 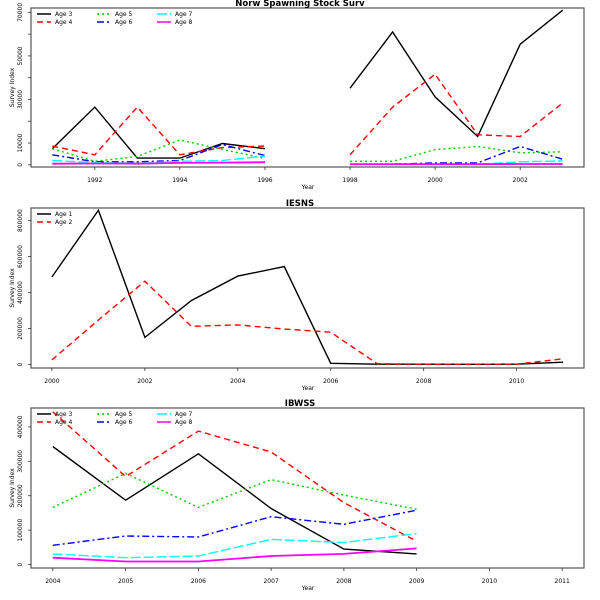 I want to click on chart-title: Norw Spawning Stock Surv, so click(x=300, y=4).